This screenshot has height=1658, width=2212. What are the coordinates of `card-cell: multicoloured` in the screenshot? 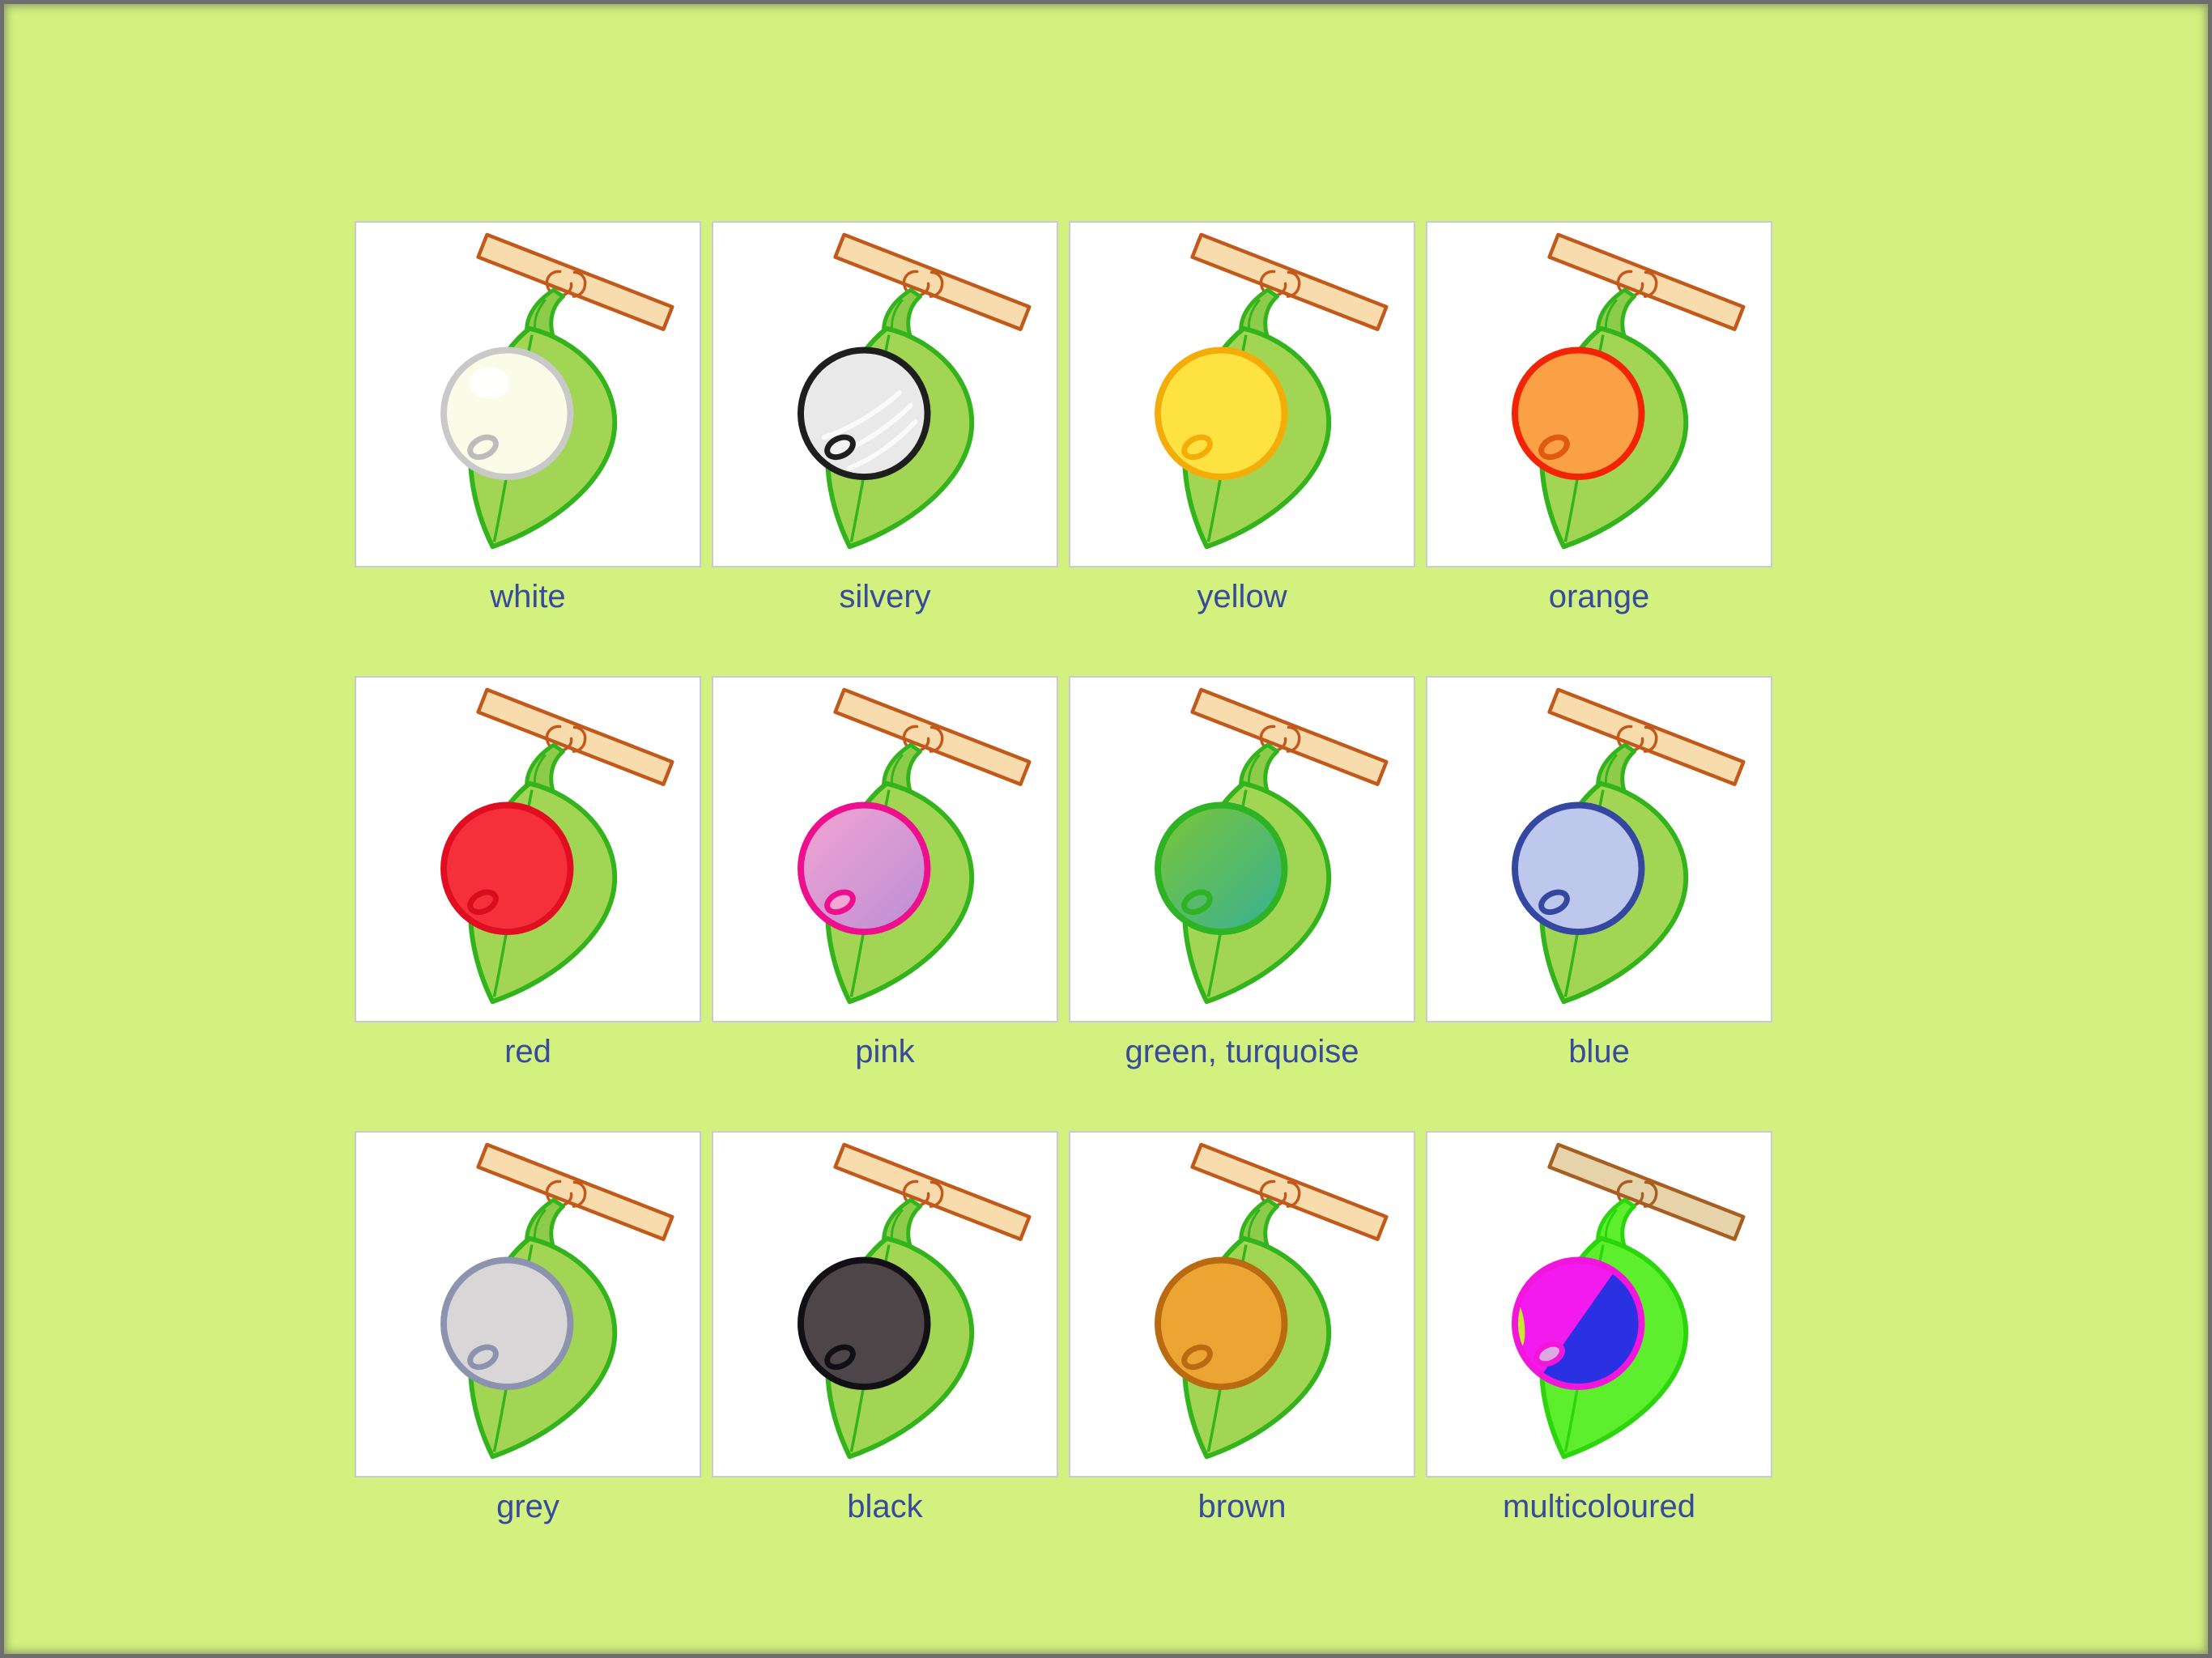 It's located at (1599, 1358).